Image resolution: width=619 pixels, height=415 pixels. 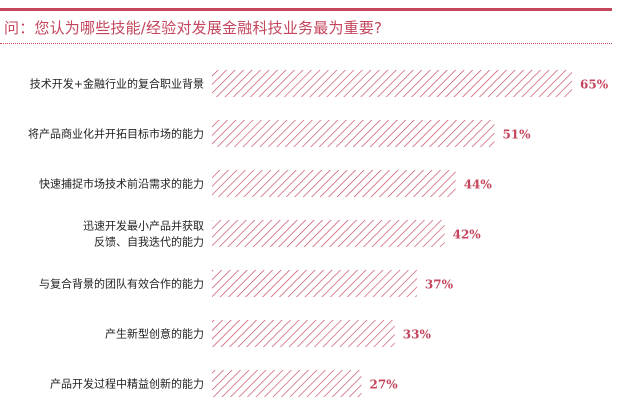 What do you see at coordinates (117, 84) in the screenshot?
I see `category-label: 技术开发+金融行业的复合职业背景` at bounding box center [117, 84].